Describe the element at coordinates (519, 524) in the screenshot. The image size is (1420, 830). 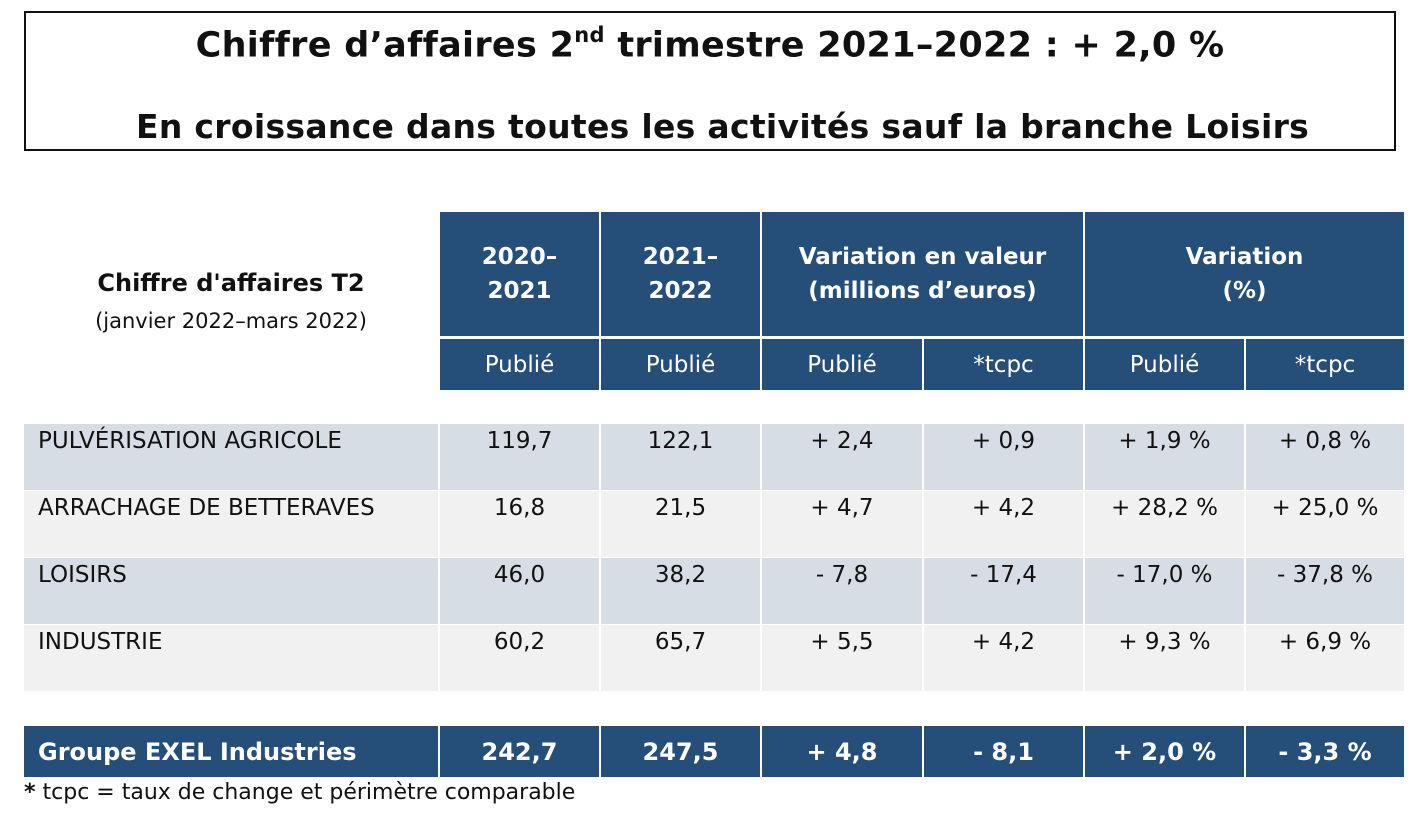
I see `table-cell: 16,8` at that location.